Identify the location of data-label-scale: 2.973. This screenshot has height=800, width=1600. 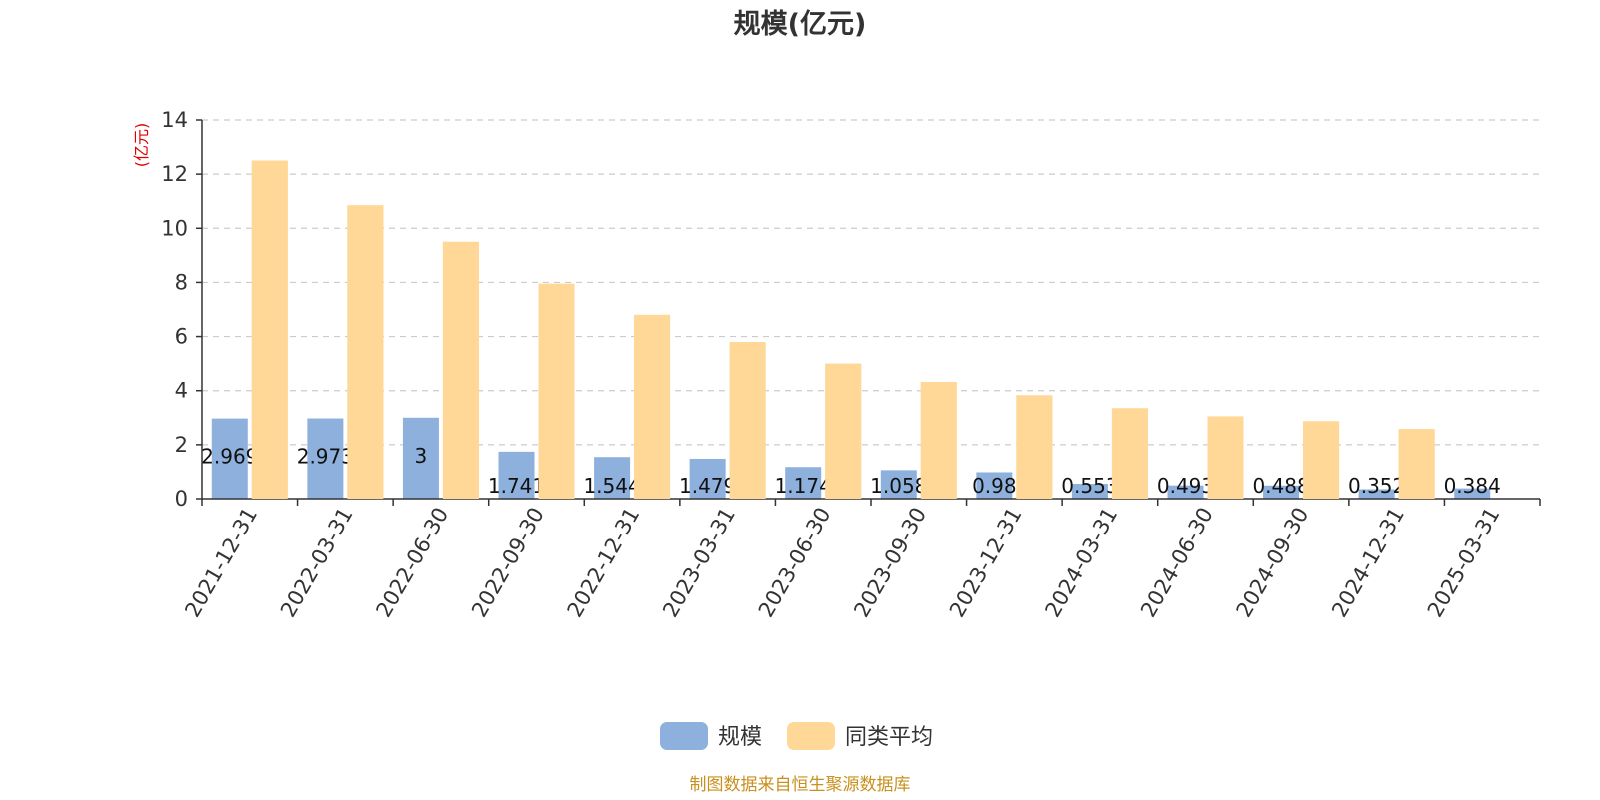
(325, 457).